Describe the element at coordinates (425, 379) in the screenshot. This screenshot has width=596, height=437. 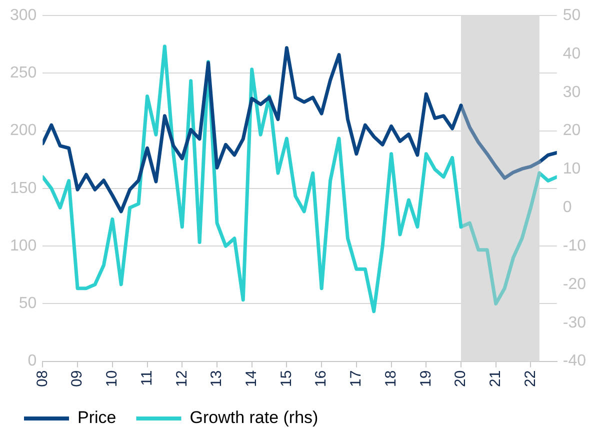
I see `x-tick-label: 19` at that location.